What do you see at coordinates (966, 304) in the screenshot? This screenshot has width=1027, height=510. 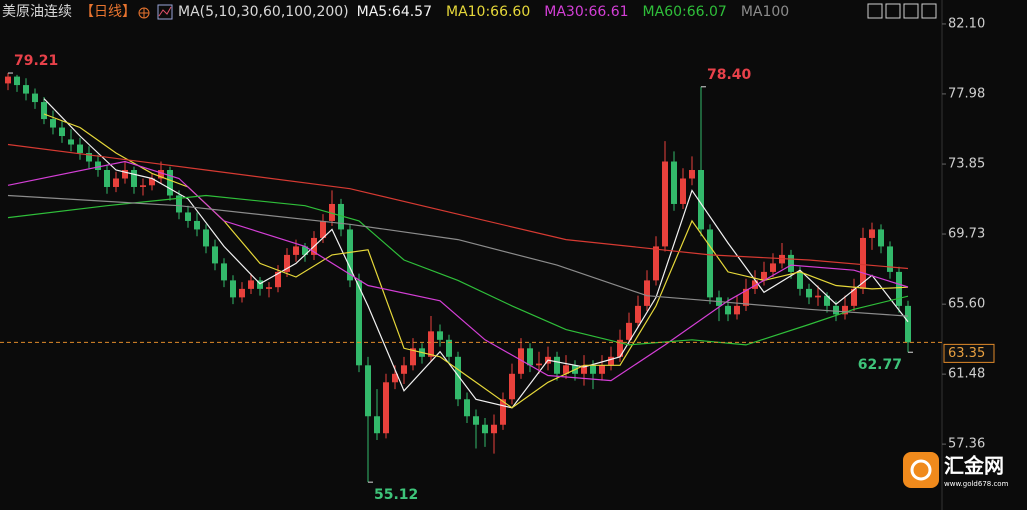 I see `y-tick-label: 65.60` at bounding box center [966, 304].